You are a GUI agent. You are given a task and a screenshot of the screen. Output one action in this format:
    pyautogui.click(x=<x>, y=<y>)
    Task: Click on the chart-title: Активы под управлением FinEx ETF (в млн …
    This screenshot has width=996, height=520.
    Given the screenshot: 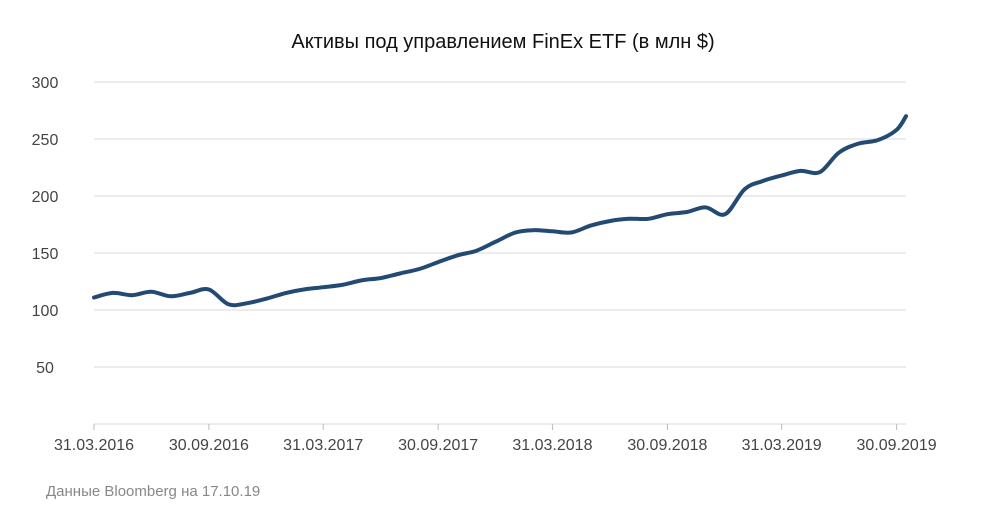 What is the action you would take?
    pyautogui.click(x=502, y=42)
    